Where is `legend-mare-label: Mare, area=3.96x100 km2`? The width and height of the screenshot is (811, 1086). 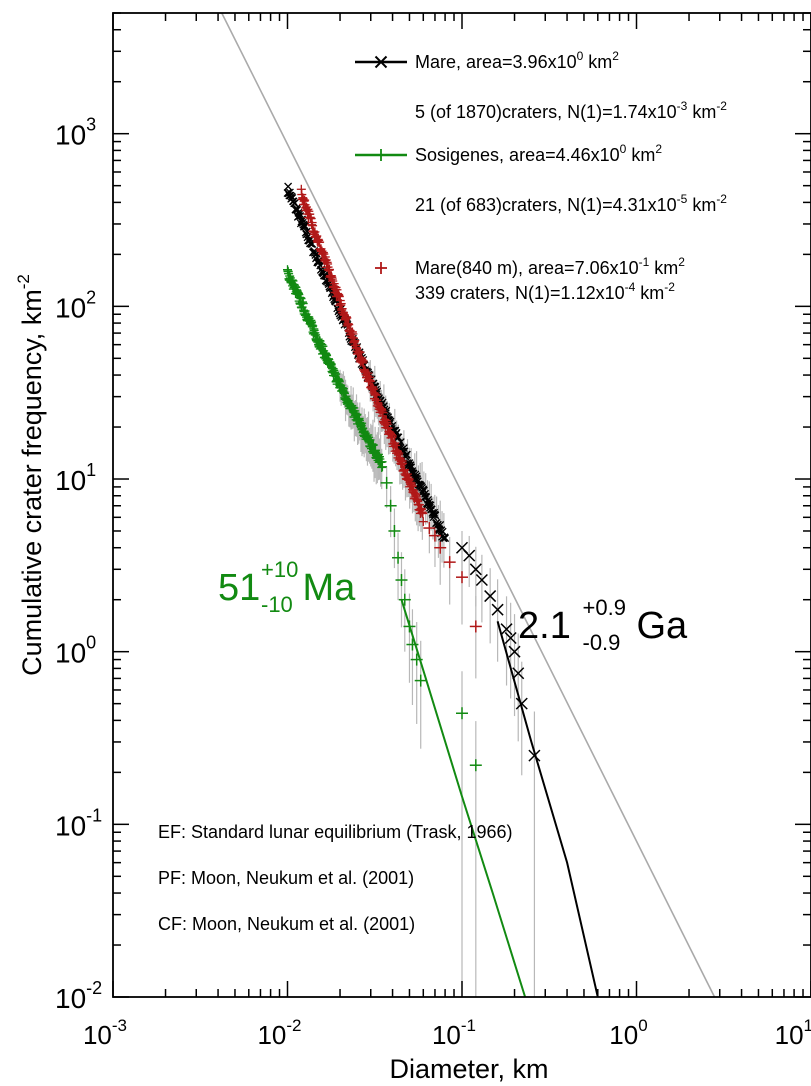 legend-mare-label: Mare, area=3.96x100 km2 is located at coordinates (517, 60).